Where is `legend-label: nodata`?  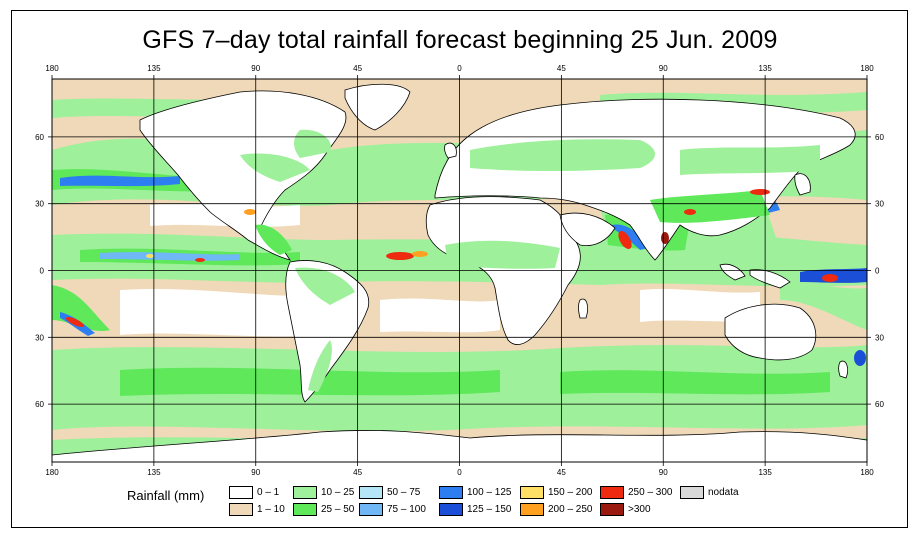 legend-label: nodata is located at coordinates (723, 492).